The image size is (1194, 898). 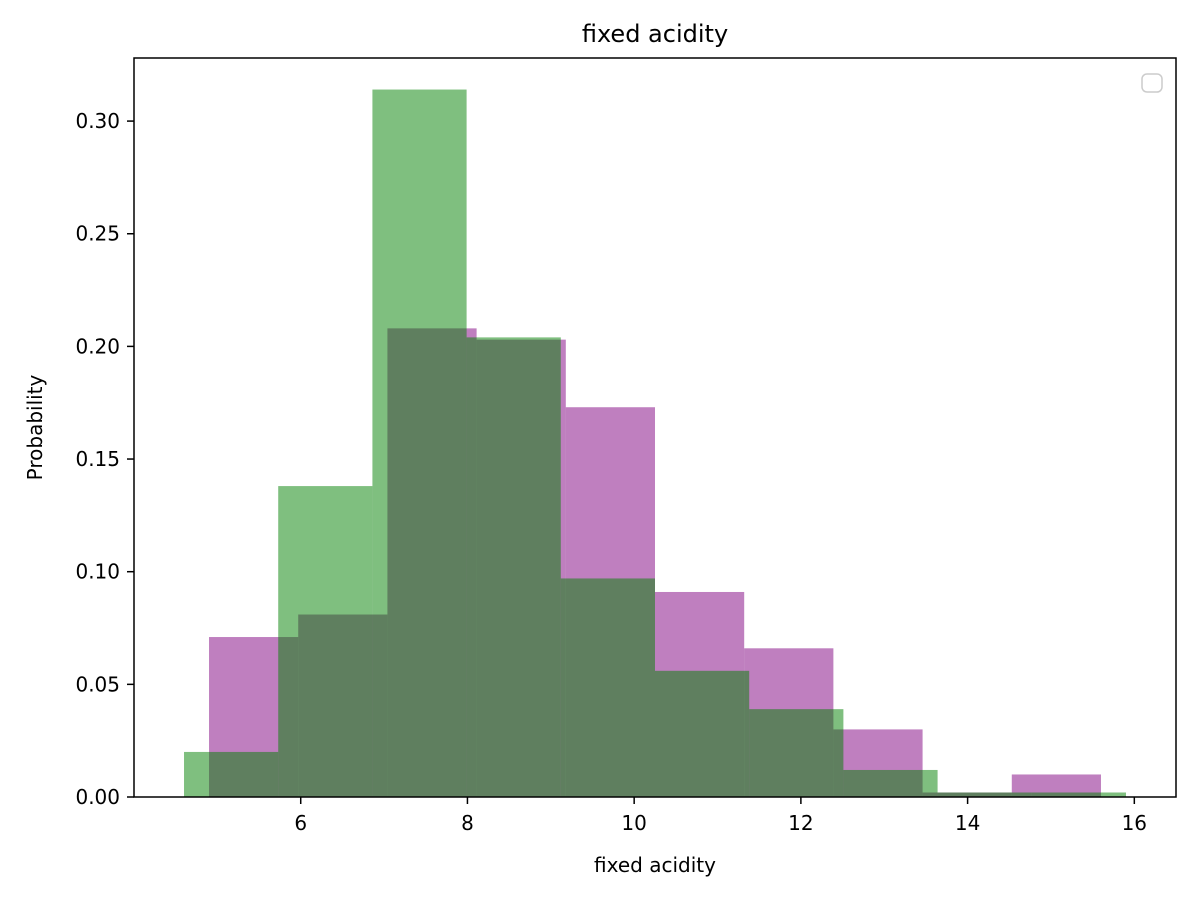 What do you see at coordinates (300, 823) in the screenshot?
I see `x-tick-label: 6` at bounding box center [300, 823].